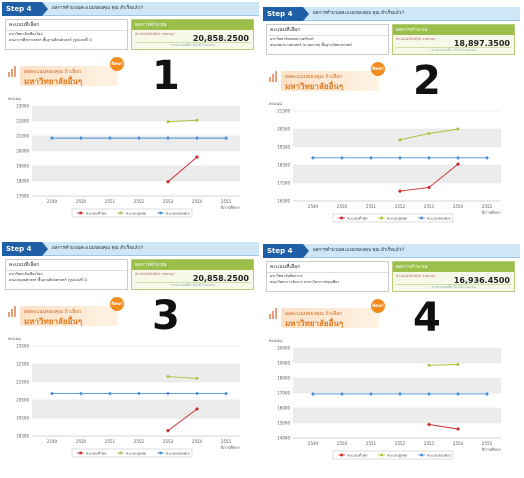  I want to click on y-tick-label: 23000, so click(22, 106).